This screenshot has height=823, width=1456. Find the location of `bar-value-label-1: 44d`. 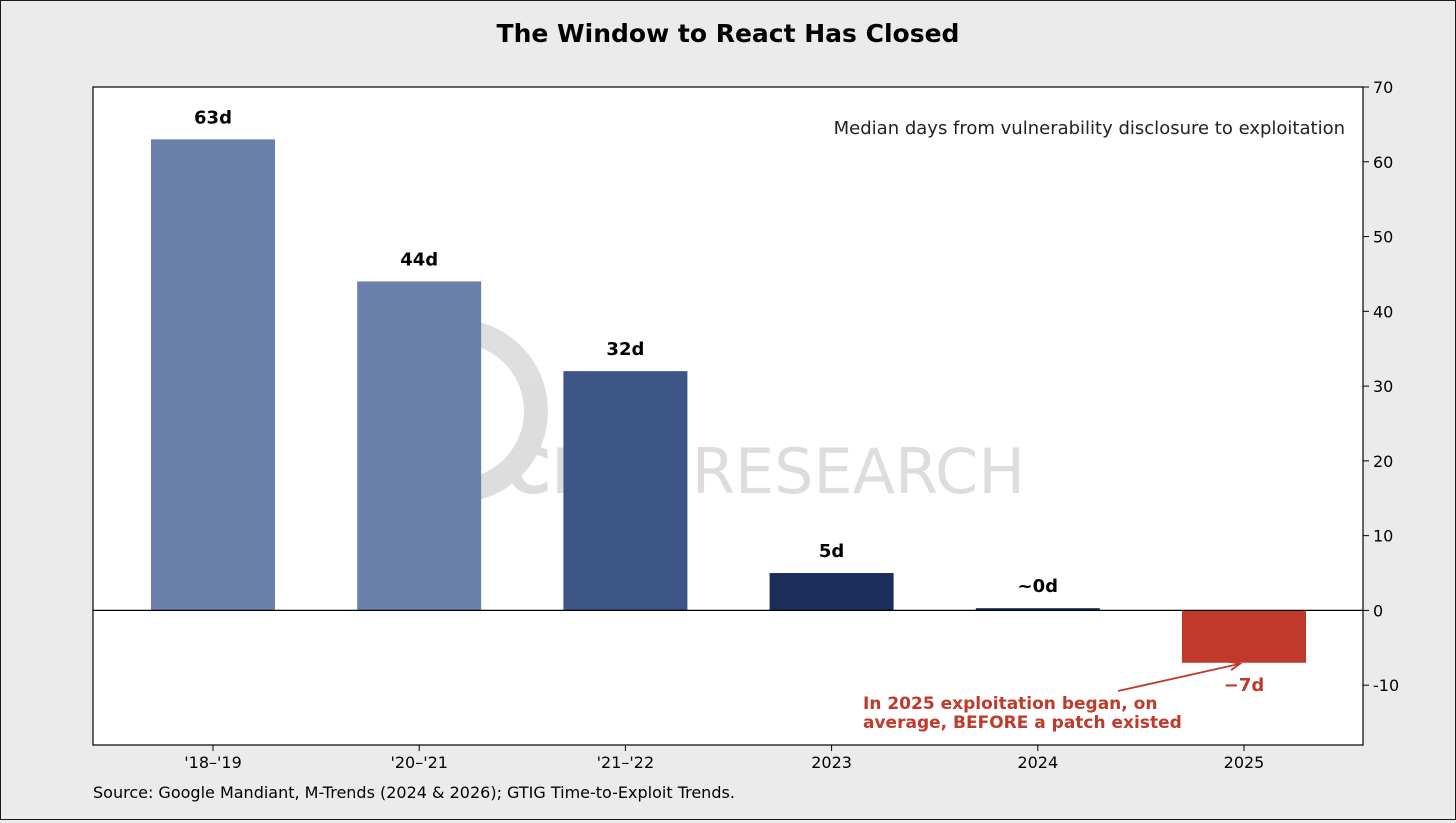

bar-value-label-1: 44d is located at coordinates (419, 259).